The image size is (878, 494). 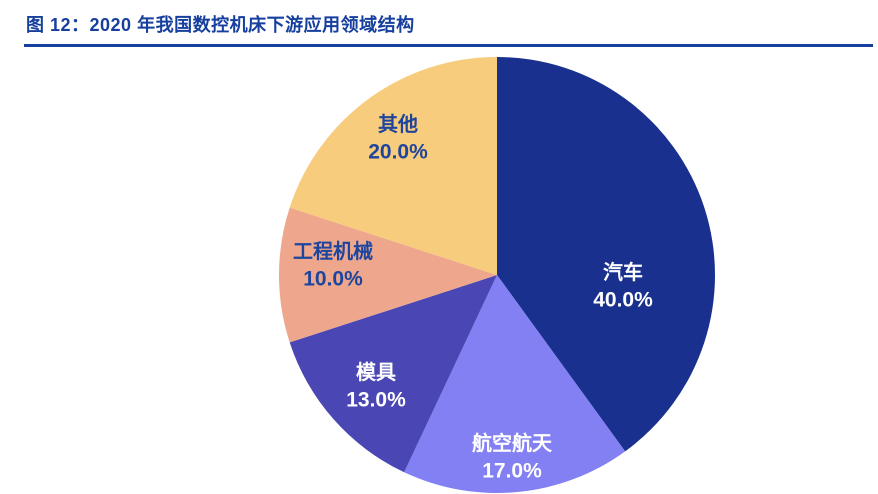 What do you see at coordinates (515, 384) in the screenshot?
I see `pie-slice-aerospace` at bounding box center [515, 384].